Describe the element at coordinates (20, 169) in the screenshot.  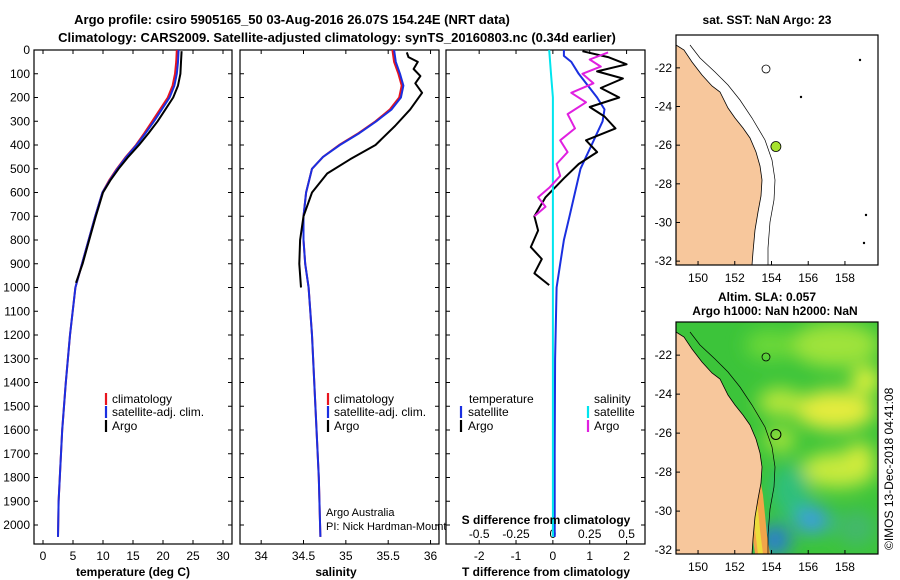
I see `depth-tick-label: 500` at that location.